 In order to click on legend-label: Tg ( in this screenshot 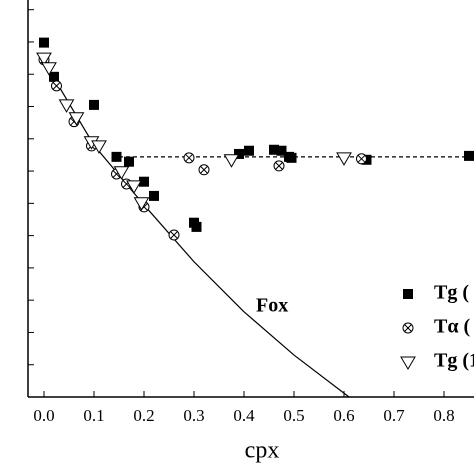, I will do `click(451, 293)`.